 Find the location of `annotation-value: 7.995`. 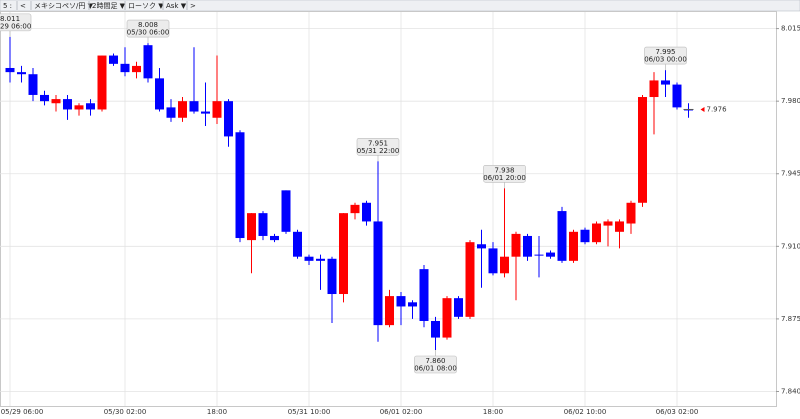

annotation-value: 7.995 is located at coordinates (665, 52).